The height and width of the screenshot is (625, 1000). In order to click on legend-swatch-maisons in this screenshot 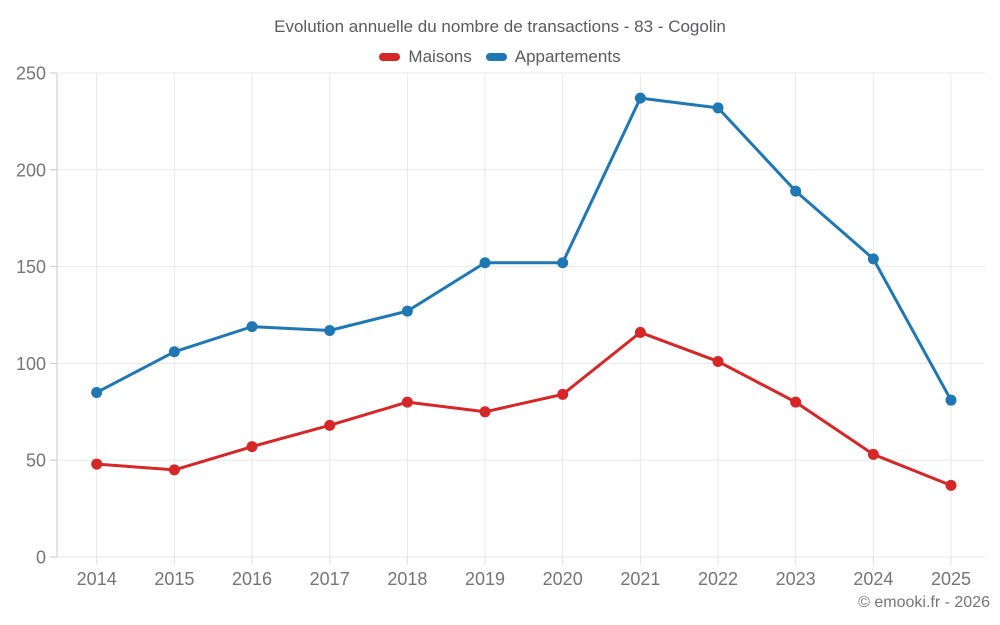, I will do `click(390, 57)`.